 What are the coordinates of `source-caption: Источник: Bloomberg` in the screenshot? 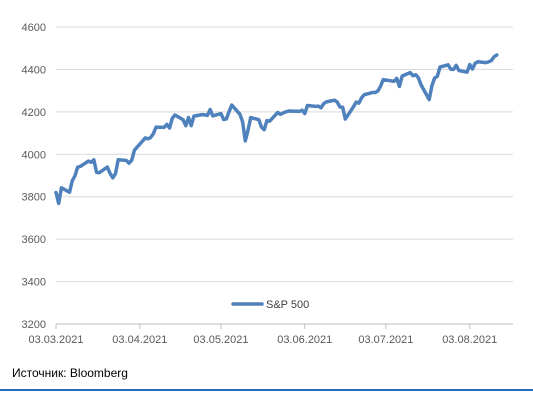 It's located at (70, 373).